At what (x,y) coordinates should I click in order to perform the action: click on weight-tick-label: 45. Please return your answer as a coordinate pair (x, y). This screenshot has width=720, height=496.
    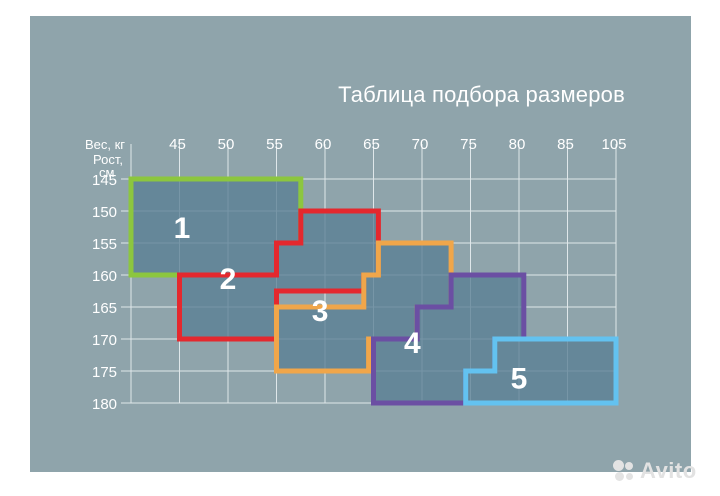
    Looking at the image, I should click on (177, 144).